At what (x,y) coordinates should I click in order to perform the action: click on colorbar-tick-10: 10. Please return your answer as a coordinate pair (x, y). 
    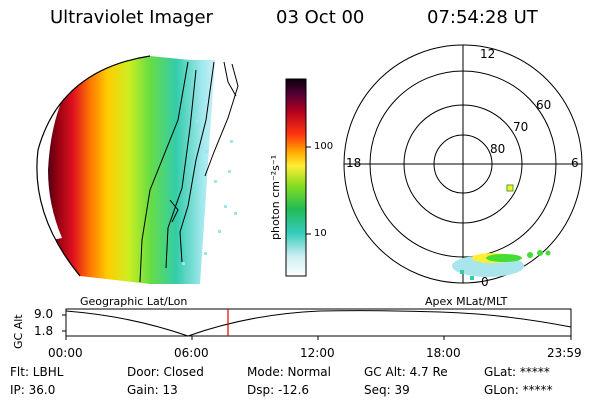
    Looking at the image, I should click on (320, 233).